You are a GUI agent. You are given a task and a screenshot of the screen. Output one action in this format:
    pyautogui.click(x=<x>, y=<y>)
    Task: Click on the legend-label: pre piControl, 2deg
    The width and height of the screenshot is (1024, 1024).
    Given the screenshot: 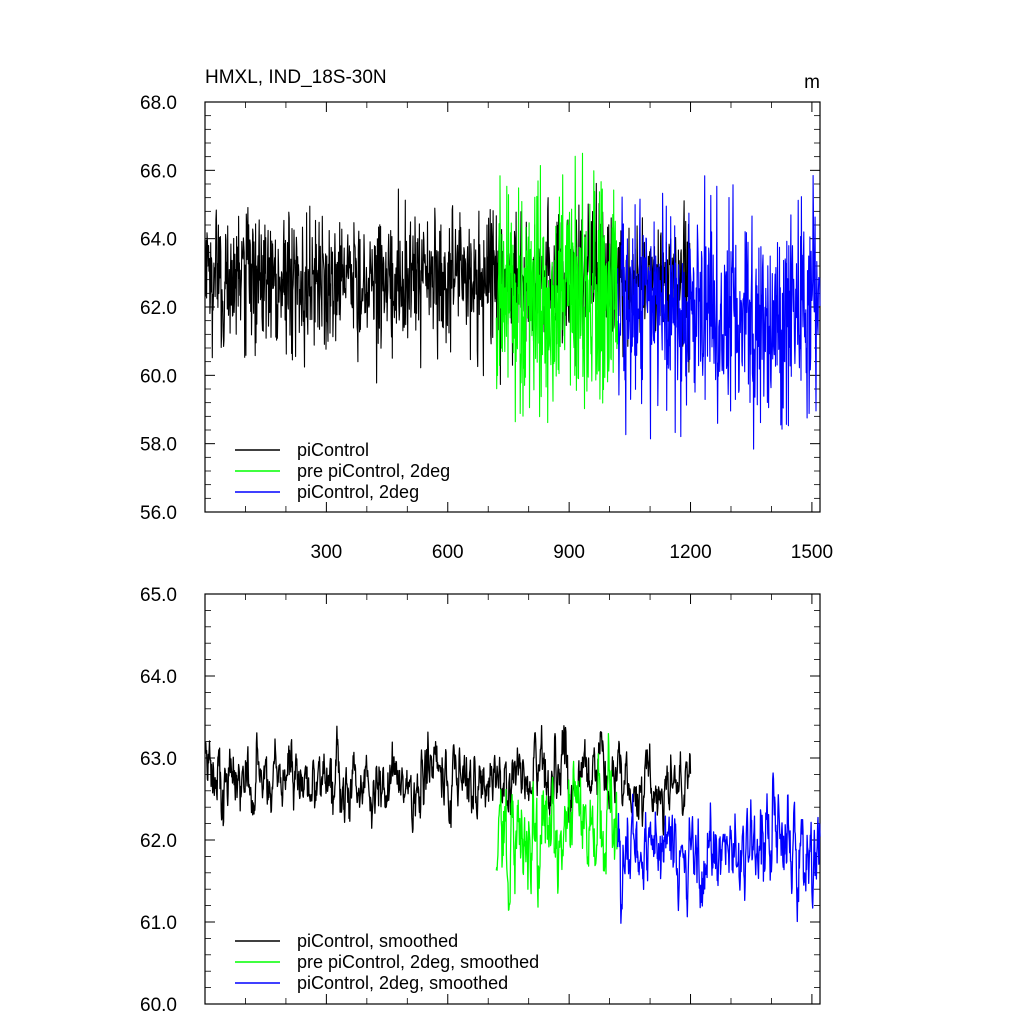 What is the action you would take?
    pyautogui.click(x=373, y=471)
    